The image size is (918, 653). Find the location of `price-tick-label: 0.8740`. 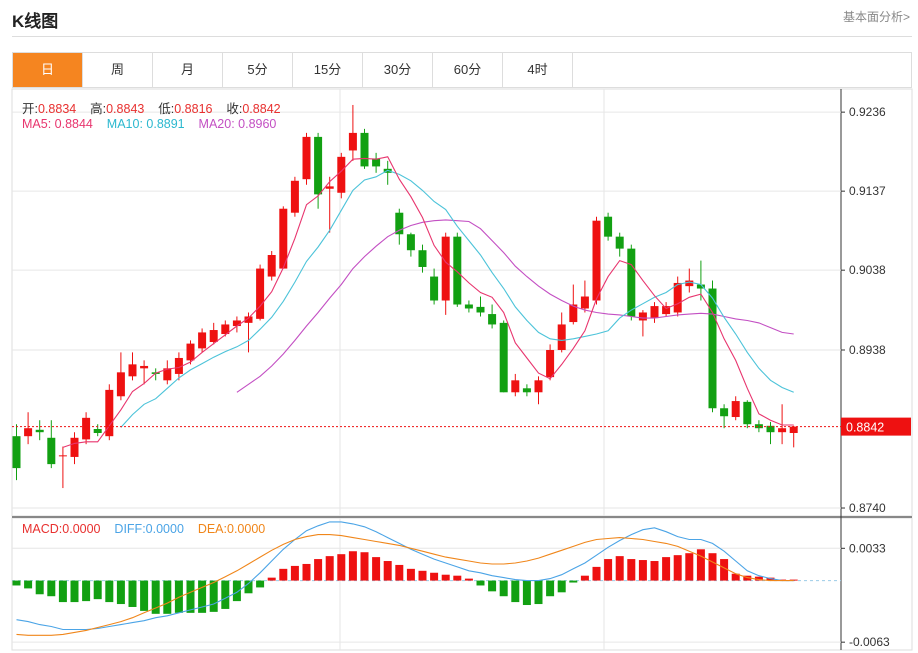

price-tick-label: 0.8740 is located at coordinates (867, 508).